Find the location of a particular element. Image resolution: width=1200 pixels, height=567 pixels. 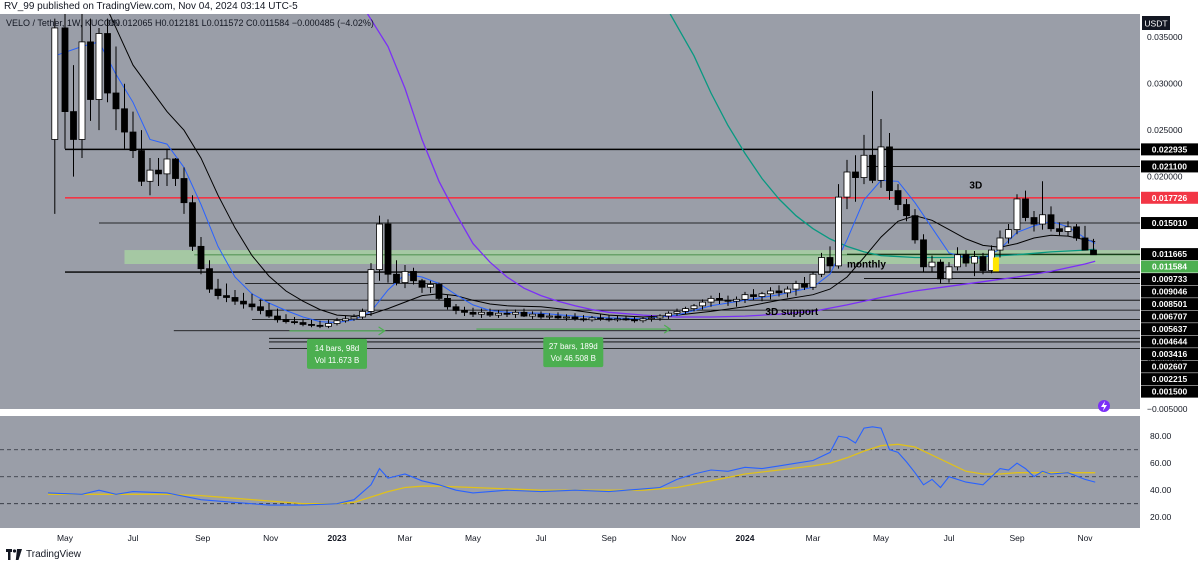

tradingview-brand: TradingView is located at coordinates (43, 554).